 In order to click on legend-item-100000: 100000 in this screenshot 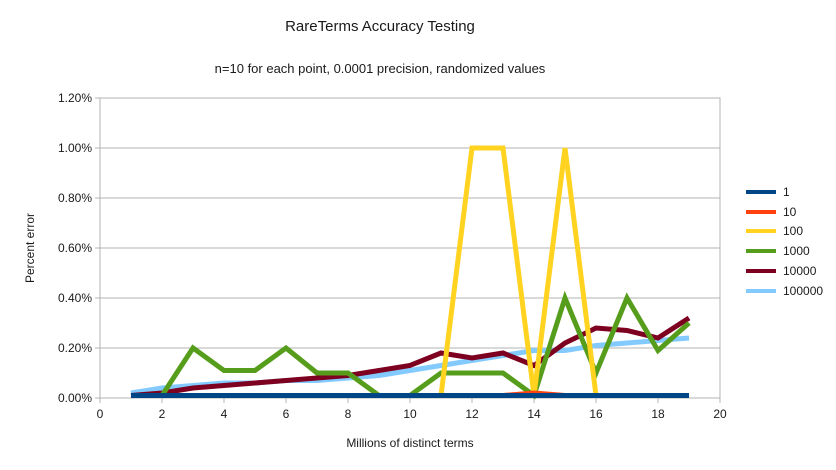, I will do `click(784, 291)`.